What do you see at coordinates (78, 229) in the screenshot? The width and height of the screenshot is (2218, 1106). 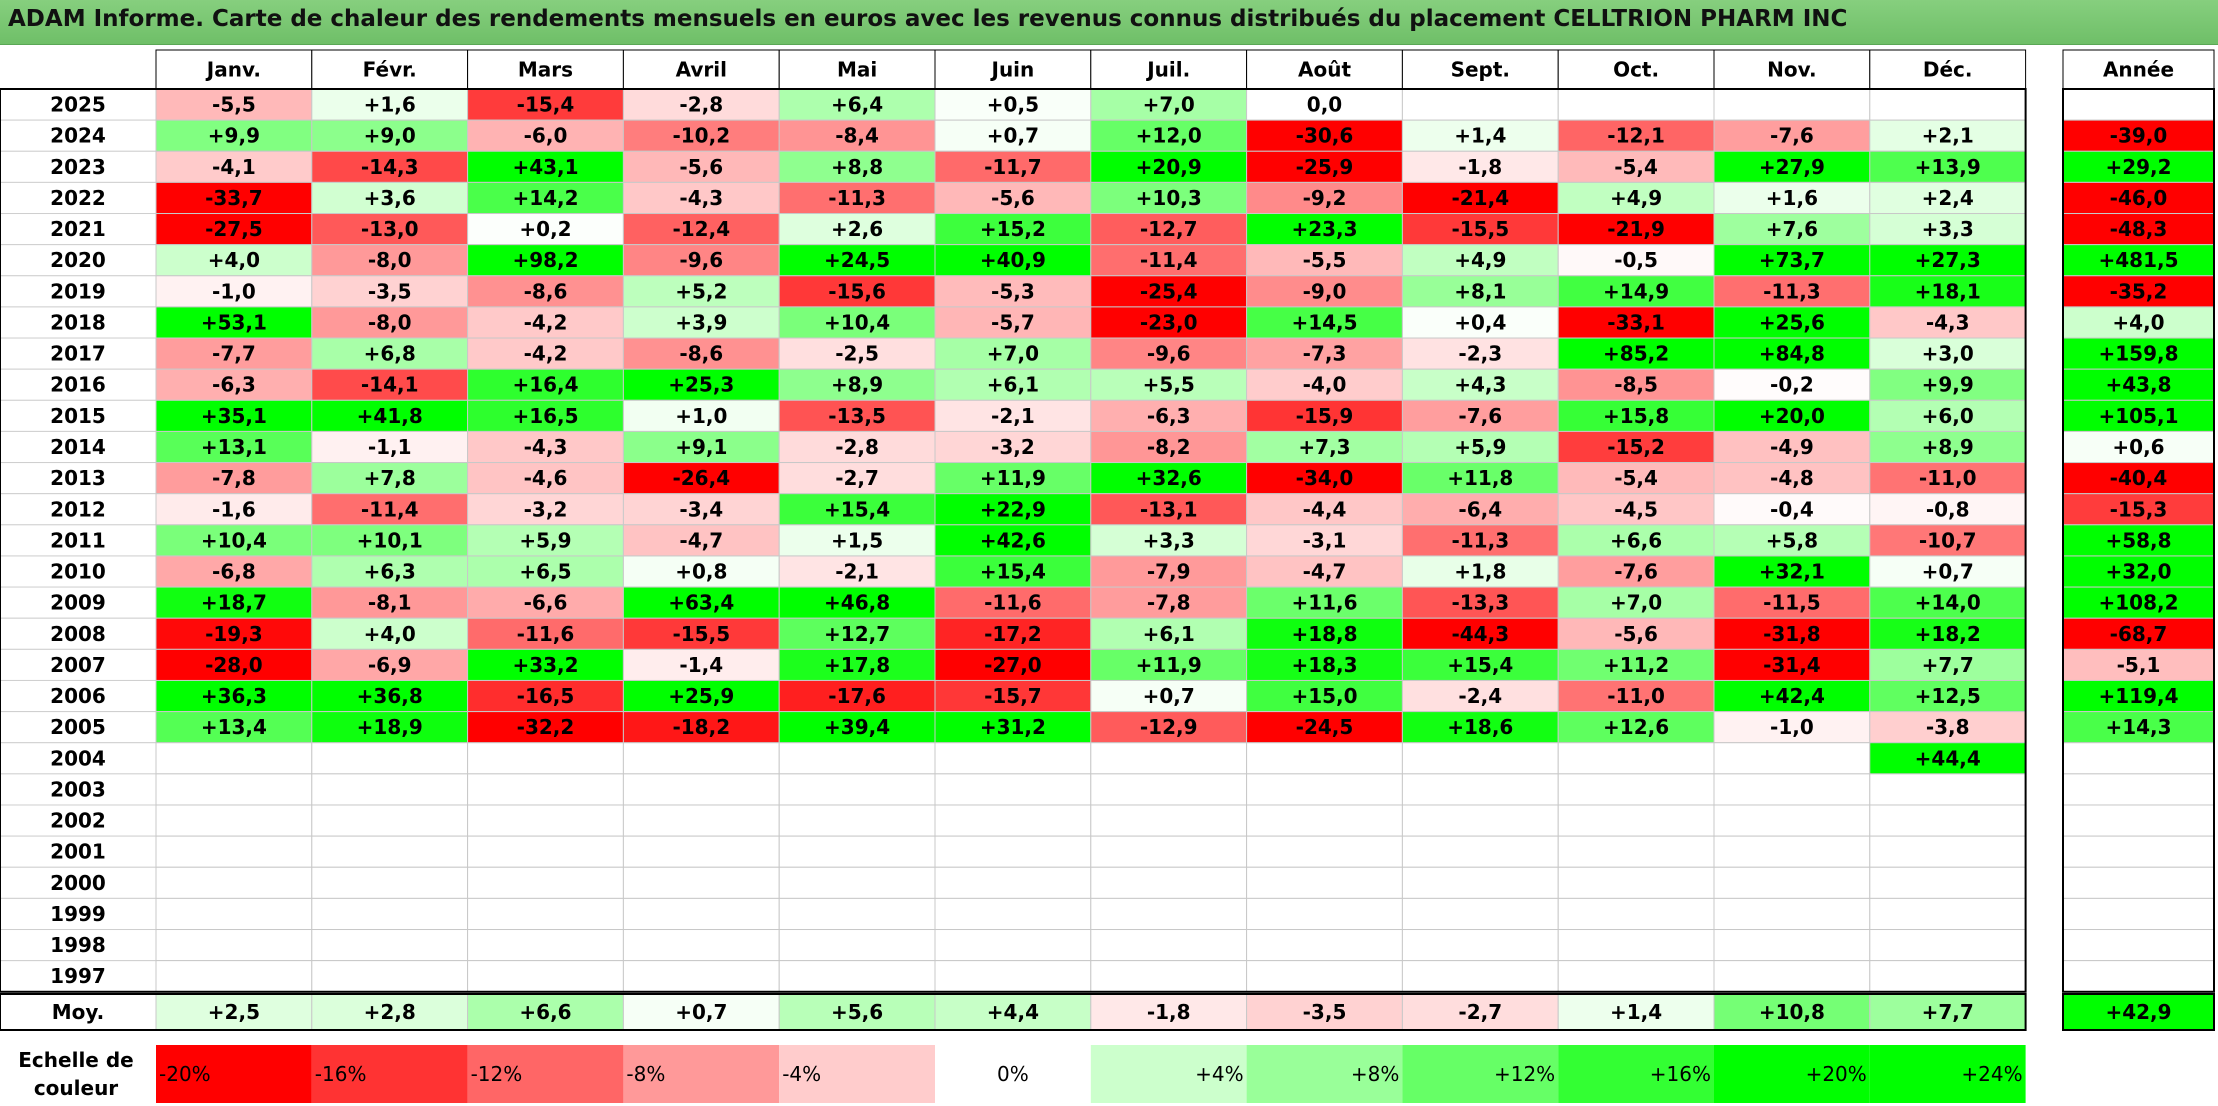 I see `year-label: 2021` at bounding box center [78, 229].